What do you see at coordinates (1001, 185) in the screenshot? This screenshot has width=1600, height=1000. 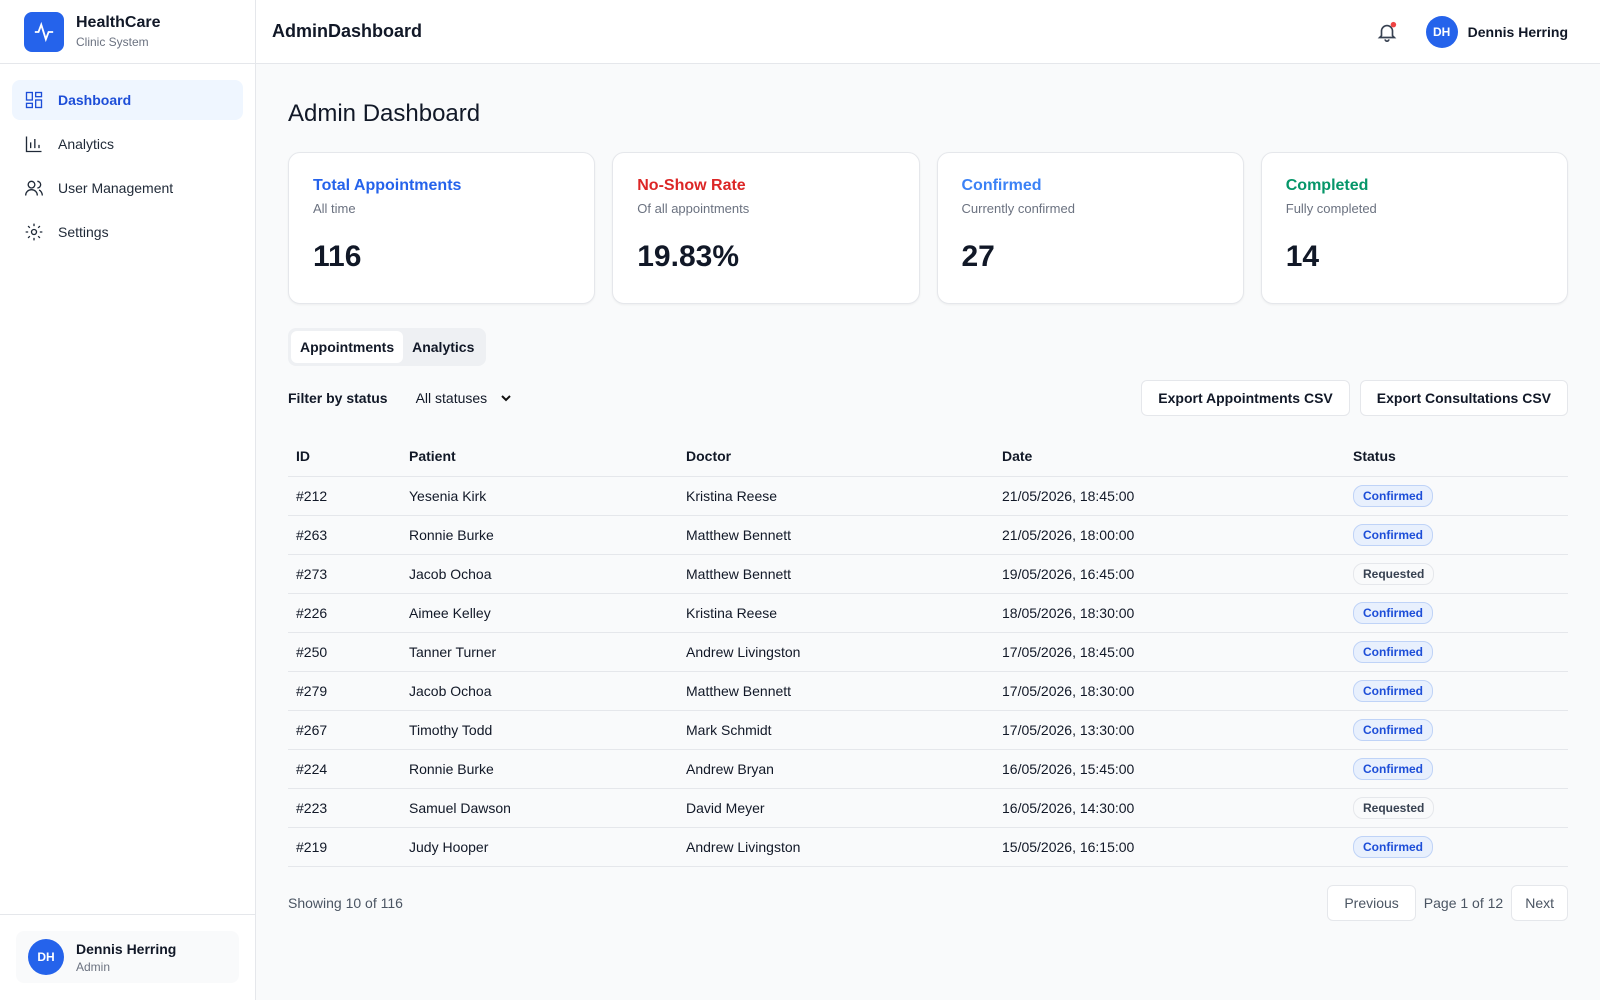 I see `stat-title: Confirmed` at bounding box center [1001, 185].